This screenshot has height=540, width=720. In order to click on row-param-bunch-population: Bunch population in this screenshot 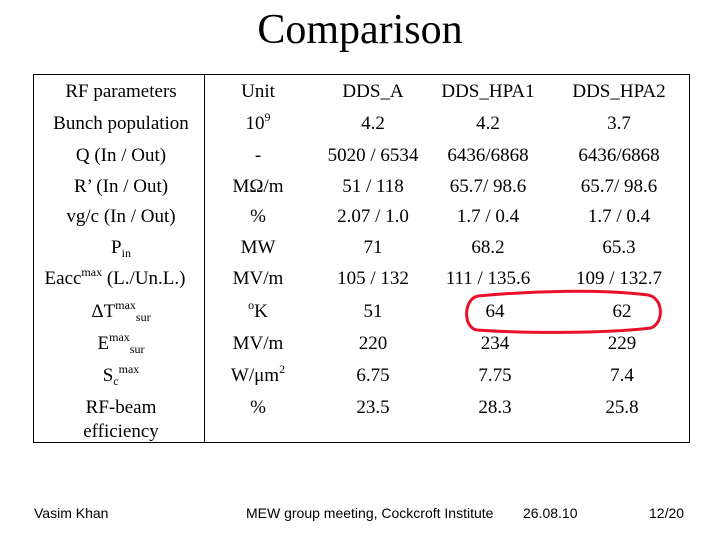, I will do `click(121, 123)`.